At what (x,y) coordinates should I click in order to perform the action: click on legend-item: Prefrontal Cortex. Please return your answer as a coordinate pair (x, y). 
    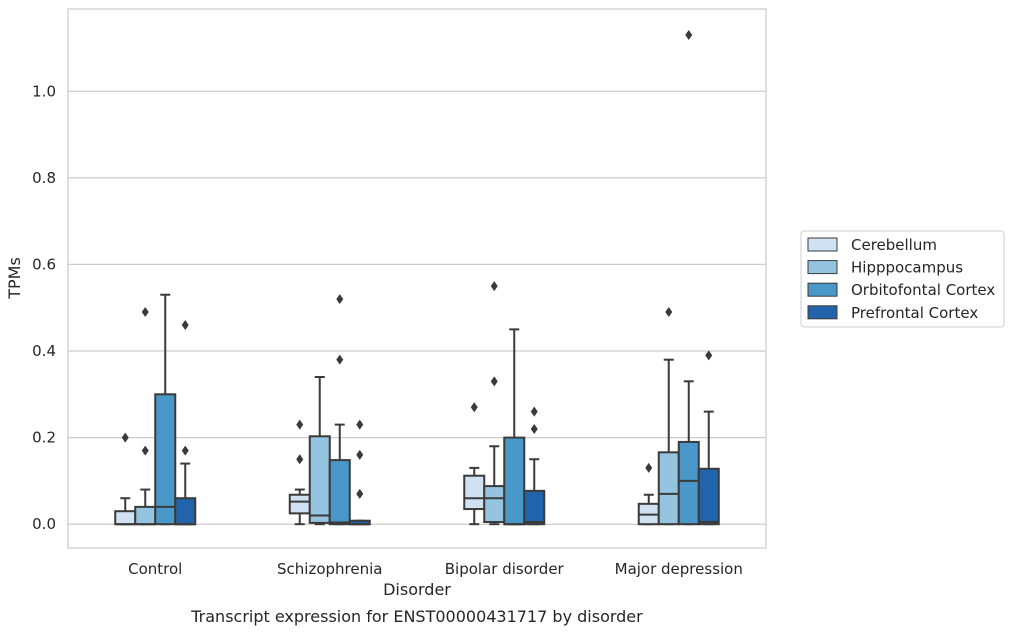
    Looking at the image, I should click on (892, 313).